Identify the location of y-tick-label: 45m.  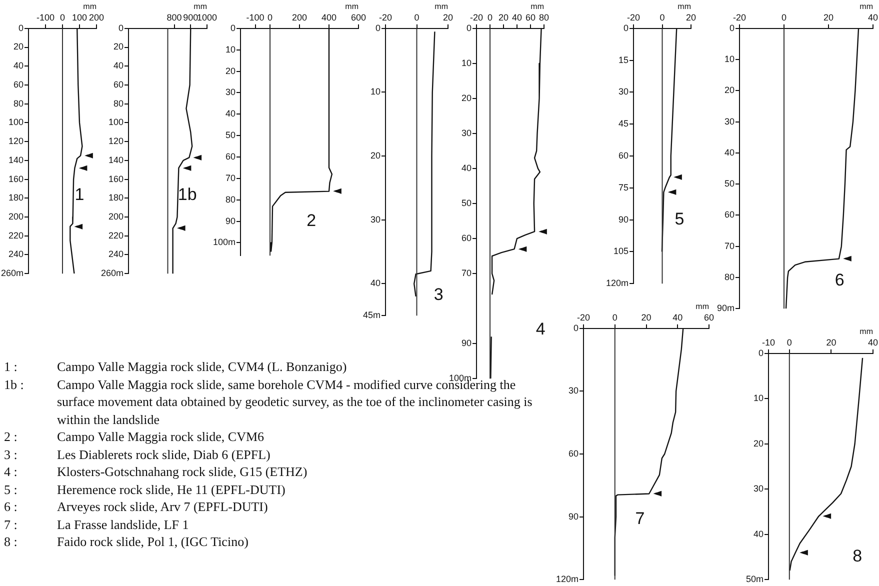
(371, 315).